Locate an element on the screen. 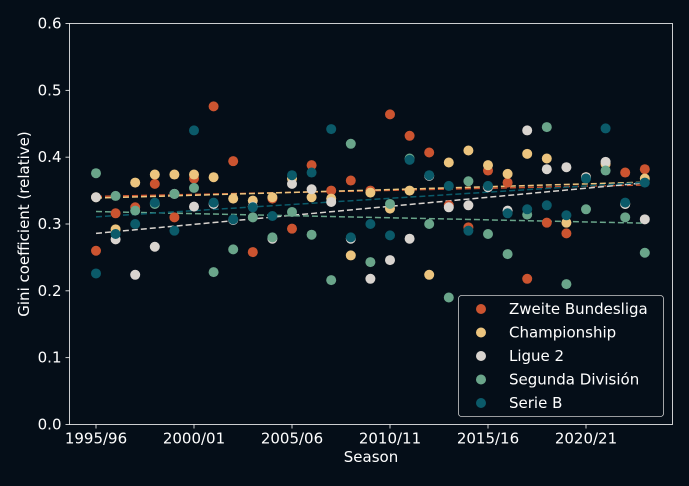  y-tick-label: 0.2 is located at coordinates (50, 291).